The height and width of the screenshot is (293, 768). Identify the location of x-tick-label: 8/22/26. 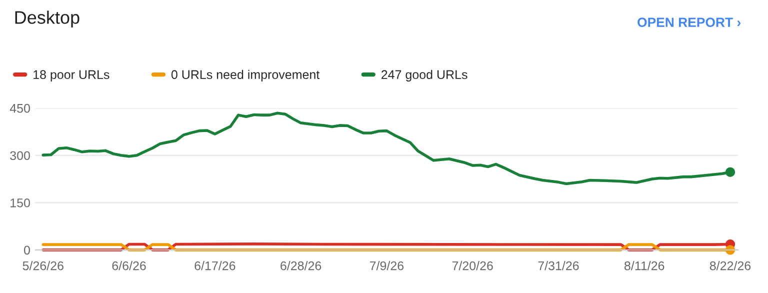
(730, 265).